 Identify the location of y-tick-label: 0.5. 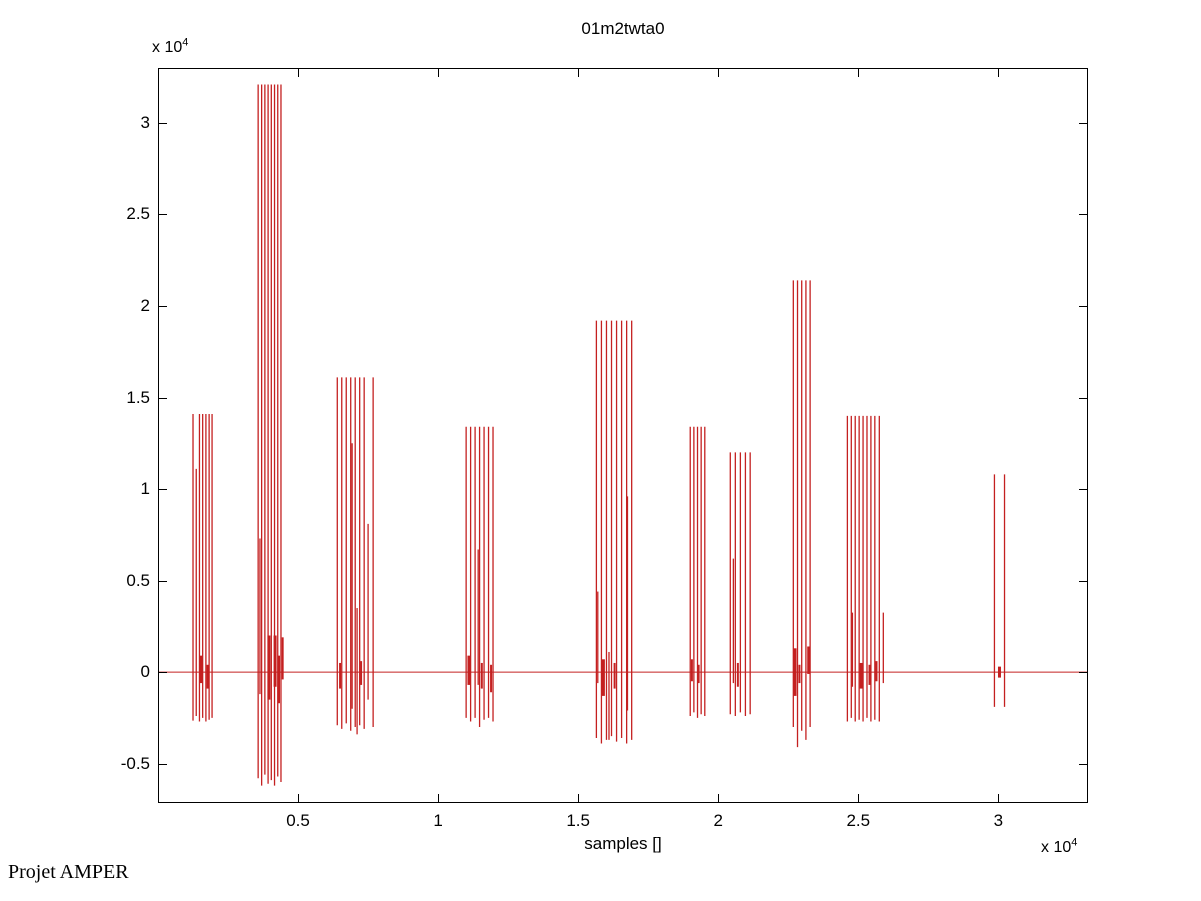
(138, 580).